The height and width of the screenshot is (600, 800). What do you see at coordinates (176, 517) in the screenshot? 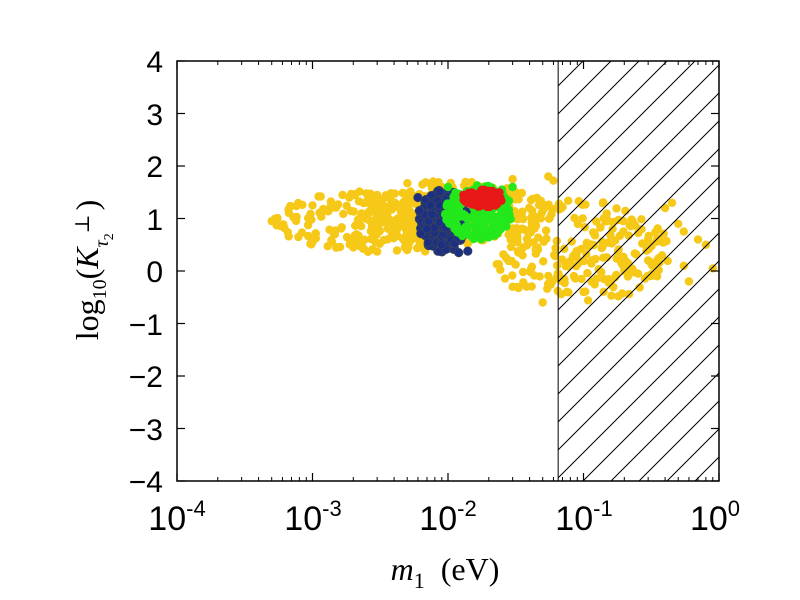
I see `x-tick-label: 10⁻⁴` at bounding box center [176, 517].